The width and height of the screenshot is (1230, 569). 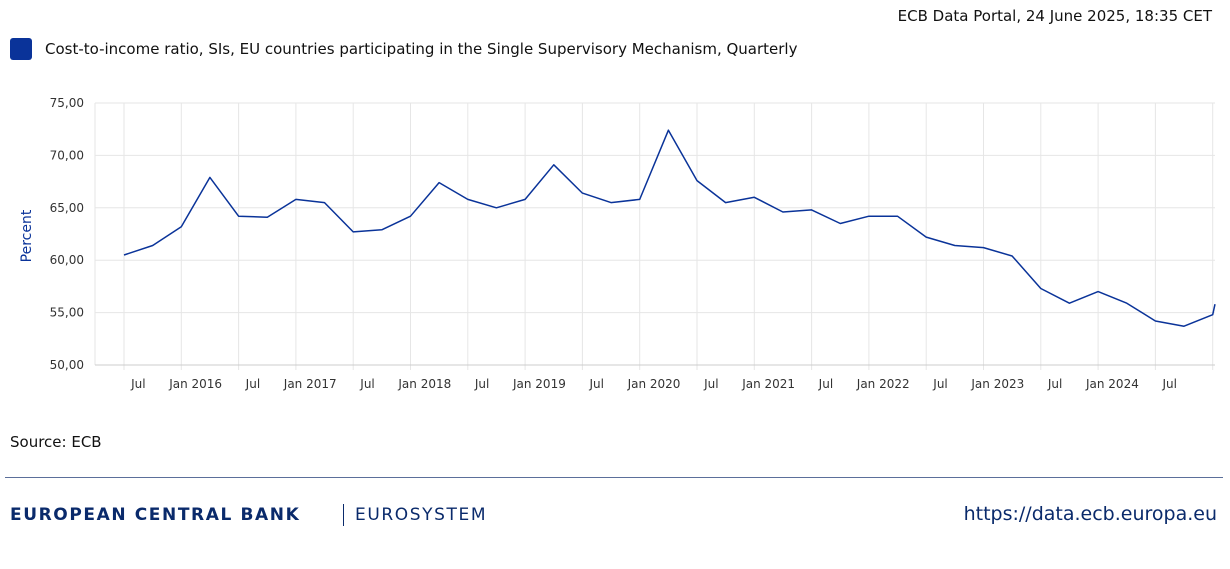 I want to click on y-tick-label: 60,00, so click(x=67, y=260).